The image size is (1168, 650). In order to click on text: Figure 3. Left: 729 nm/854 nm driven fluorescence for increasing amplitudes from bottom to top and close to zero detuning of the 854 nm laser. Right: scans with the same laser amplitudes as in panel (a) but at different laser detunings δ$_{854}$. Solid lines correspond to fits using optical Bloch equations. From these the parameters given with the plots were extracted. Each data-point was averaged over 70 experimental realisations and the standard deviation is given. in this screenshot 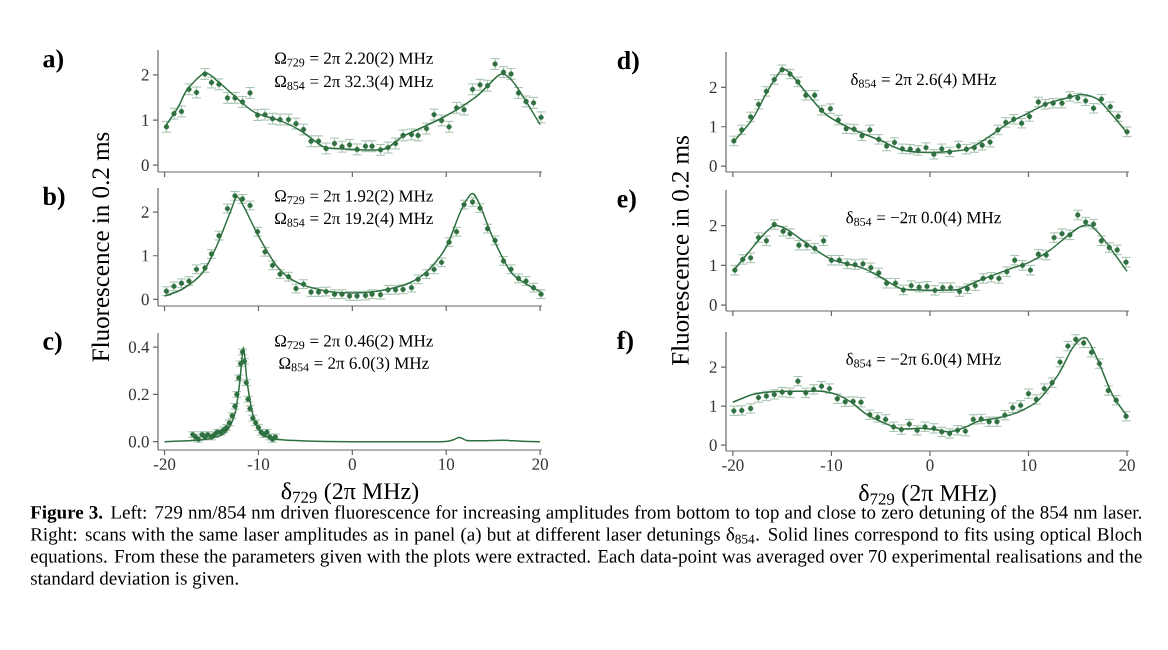, I will do `click(586, 547)`.